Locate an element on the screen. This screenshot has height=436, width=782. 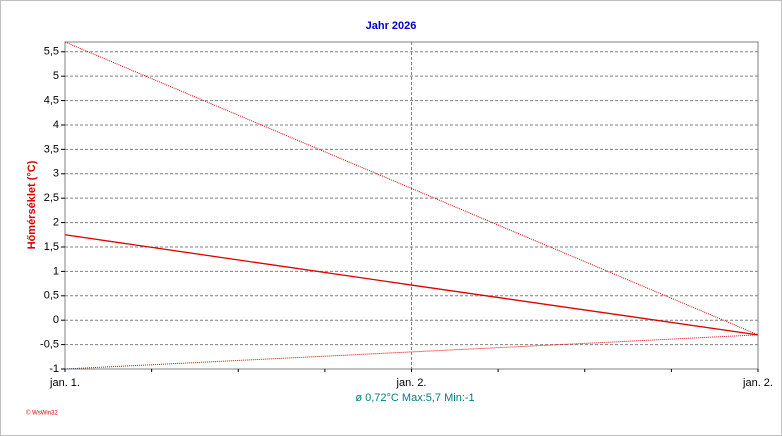
y-tick-label: 1 is located at coordinates (56, 271).